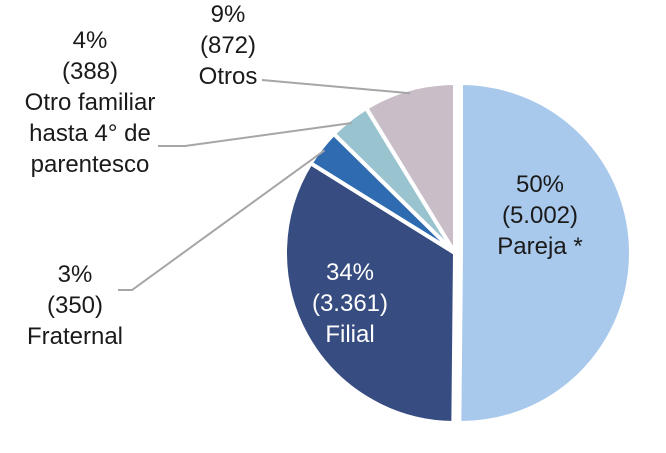 This screenshot has height=453, width=666. I want to click on slice-category-label: hasta 4° de, so click(90, 133).